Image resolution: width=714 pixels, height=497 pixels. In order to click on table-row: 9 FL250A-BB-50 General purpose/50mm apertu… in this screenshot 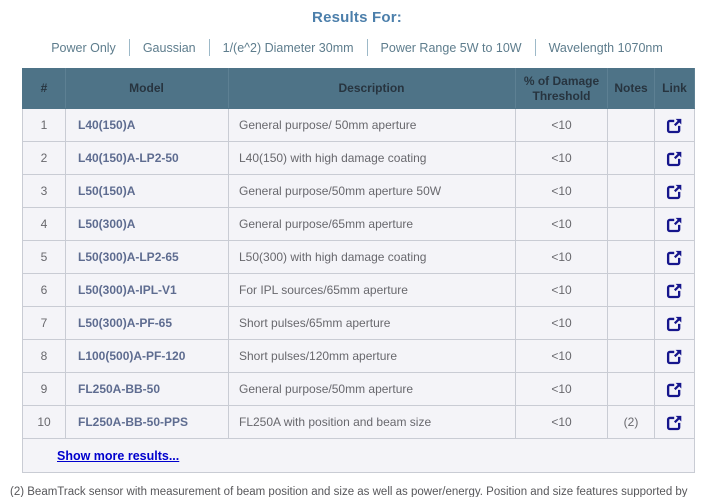, I will do `click(358, 389)`.